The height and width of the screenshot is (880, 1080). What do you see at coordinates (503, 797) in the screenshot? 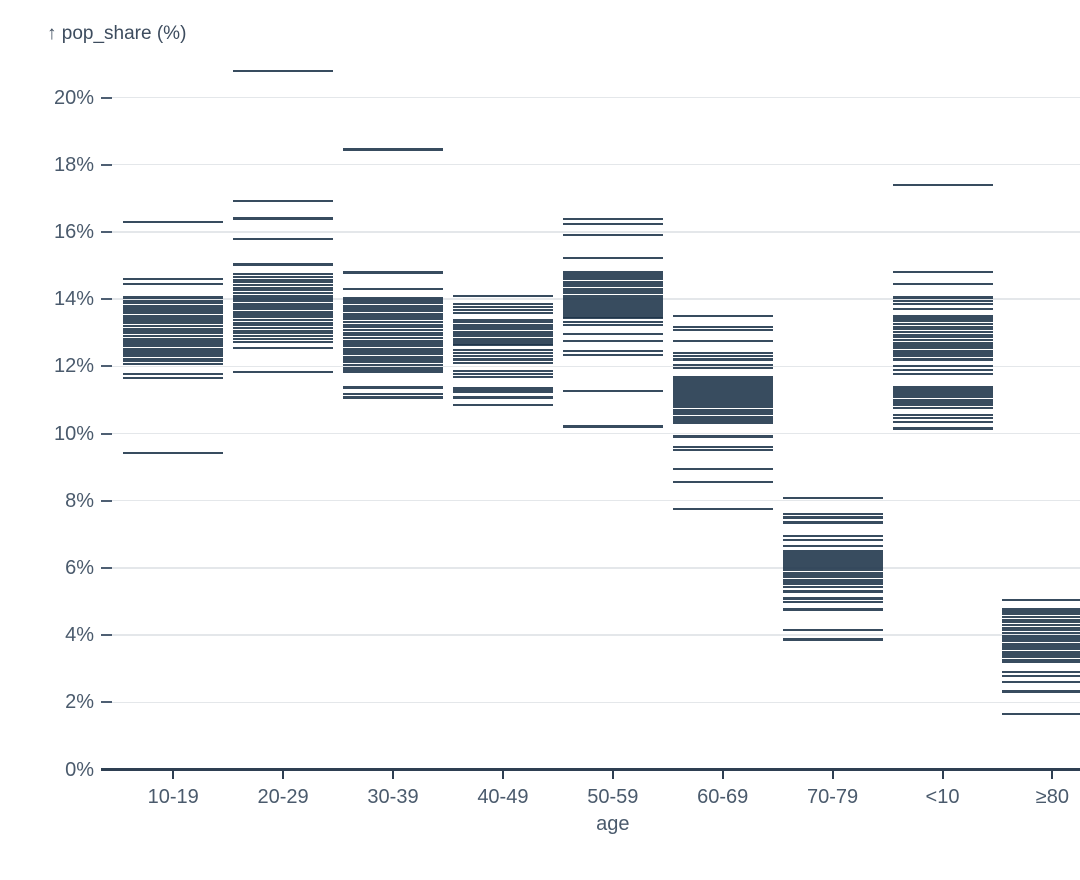
I see `x-axis-label: 40-49` at bounding box center [503, 797].